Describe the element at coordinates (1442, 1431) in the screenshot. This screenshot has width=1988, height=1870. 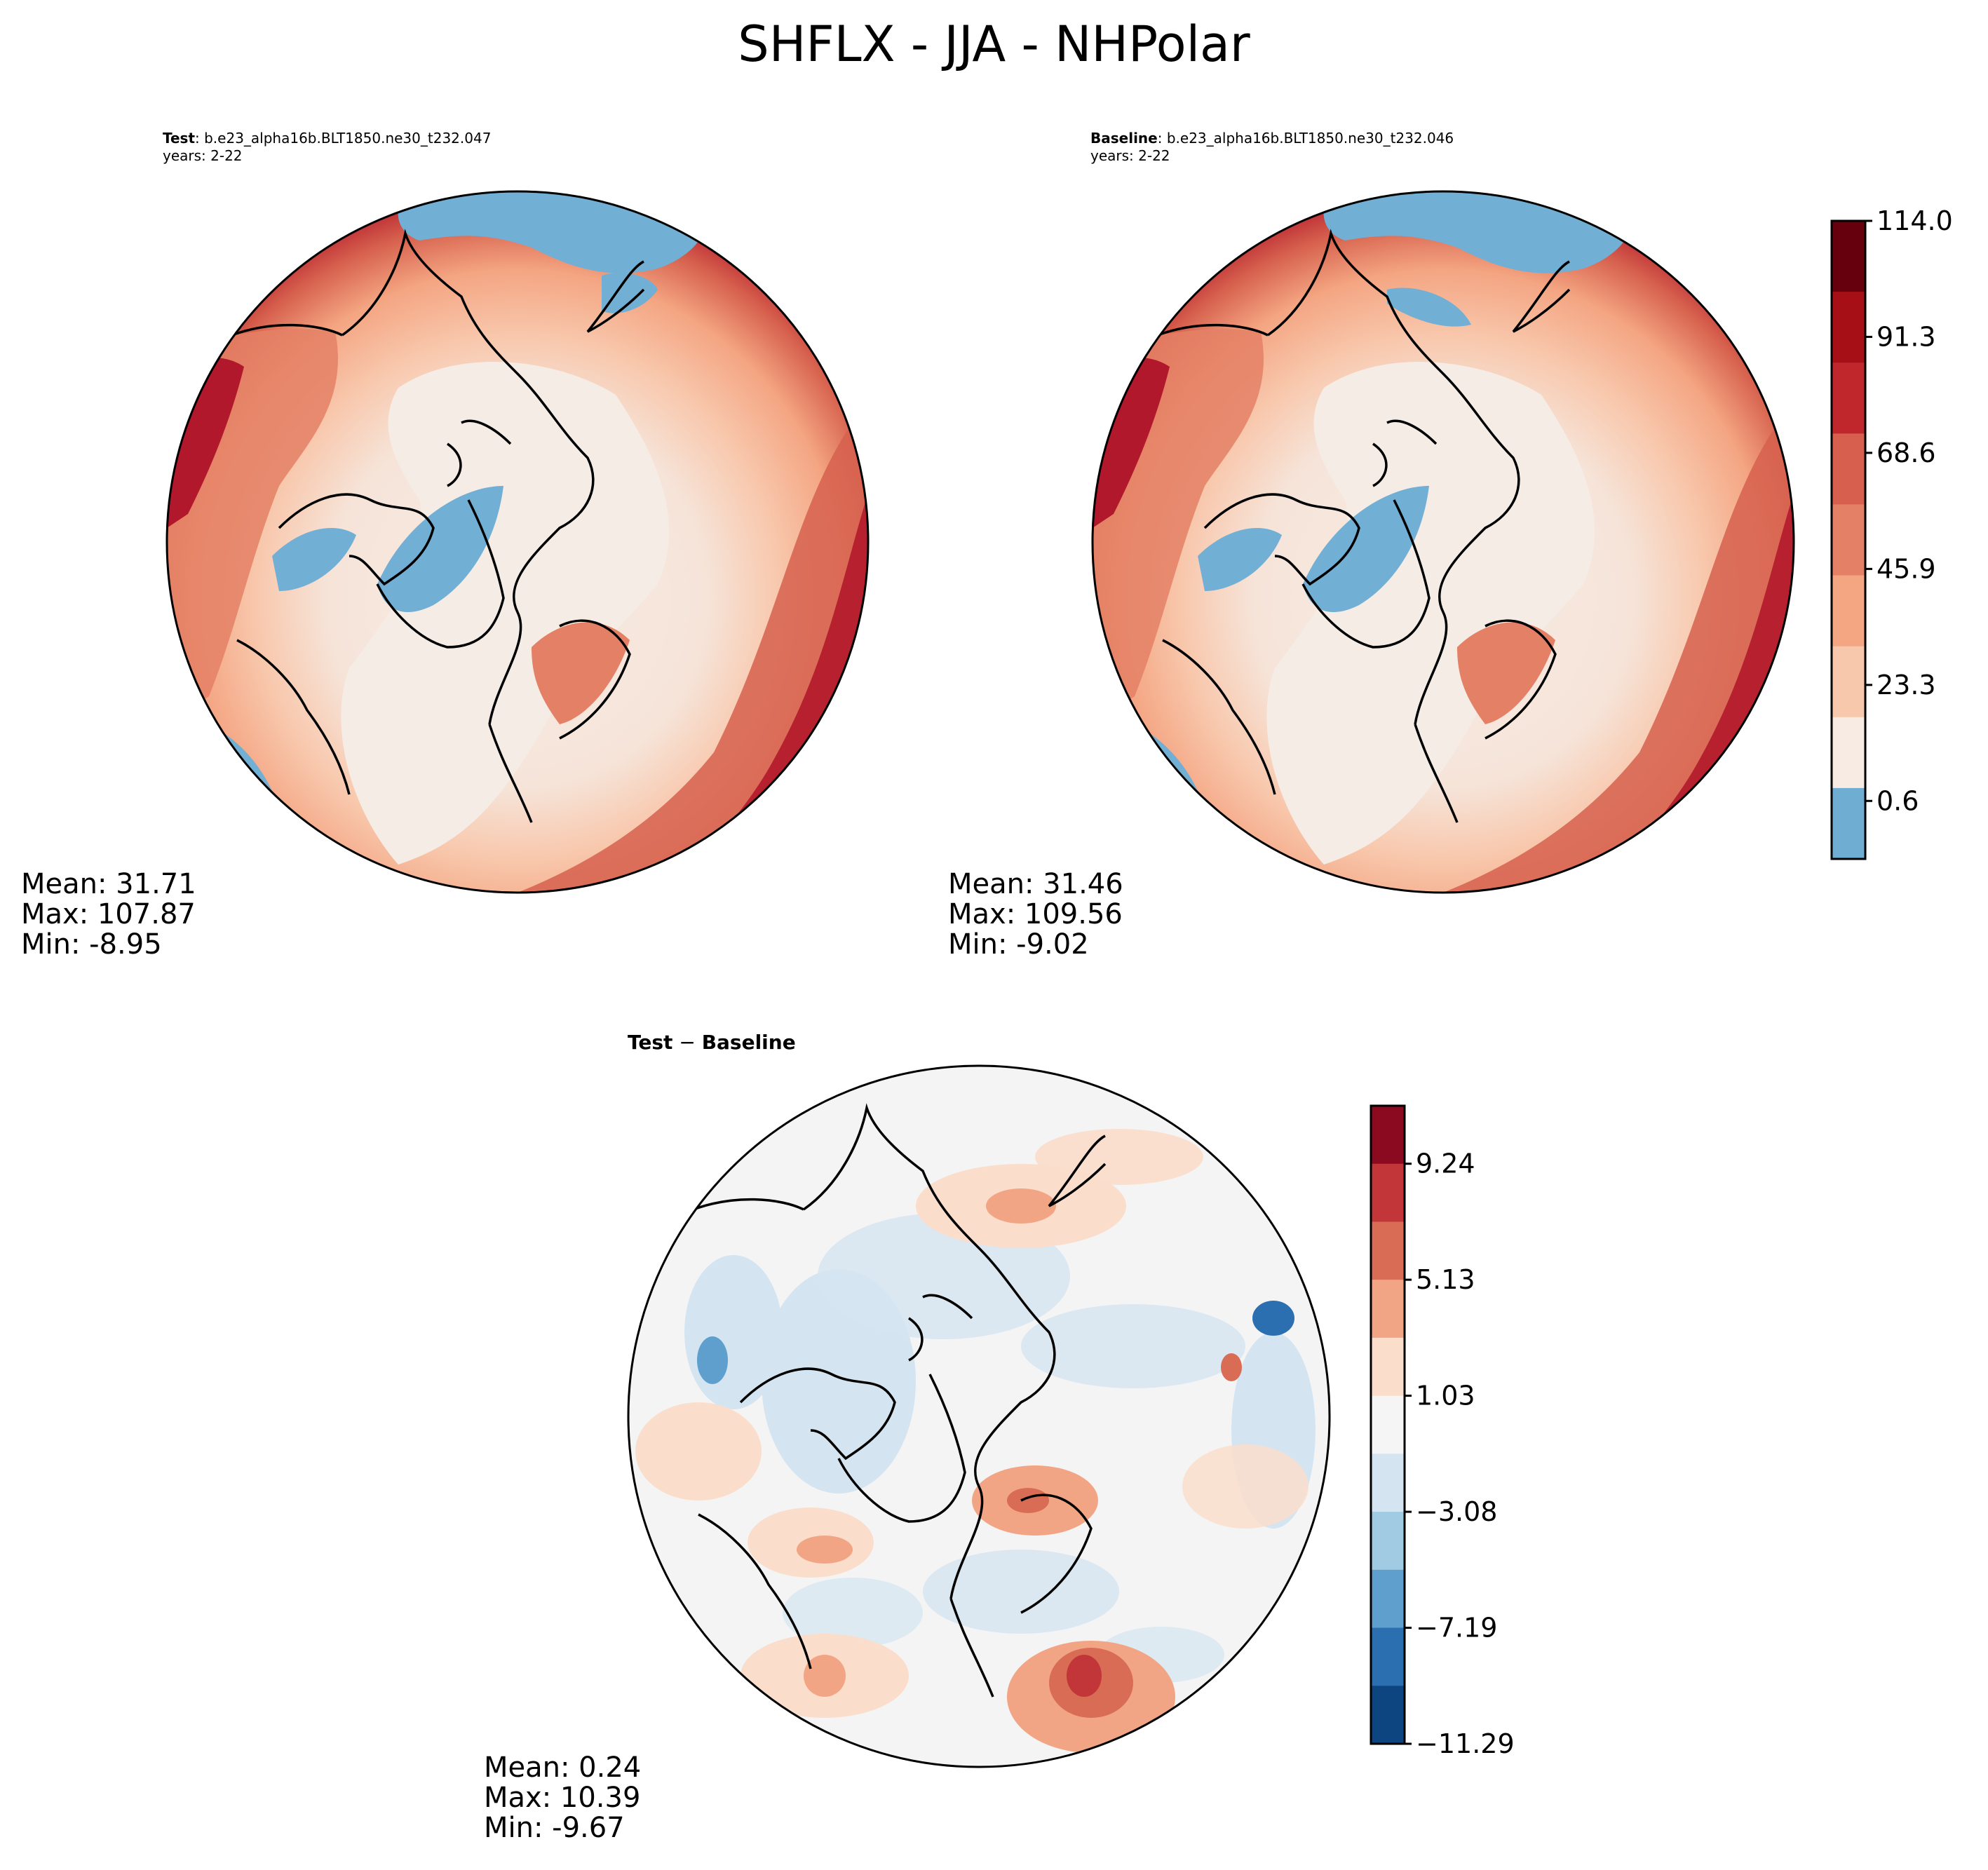
I see `diff-colorbar: 9.24 5.13 1.03 −3.08 −7.19 −11.29` at that location.